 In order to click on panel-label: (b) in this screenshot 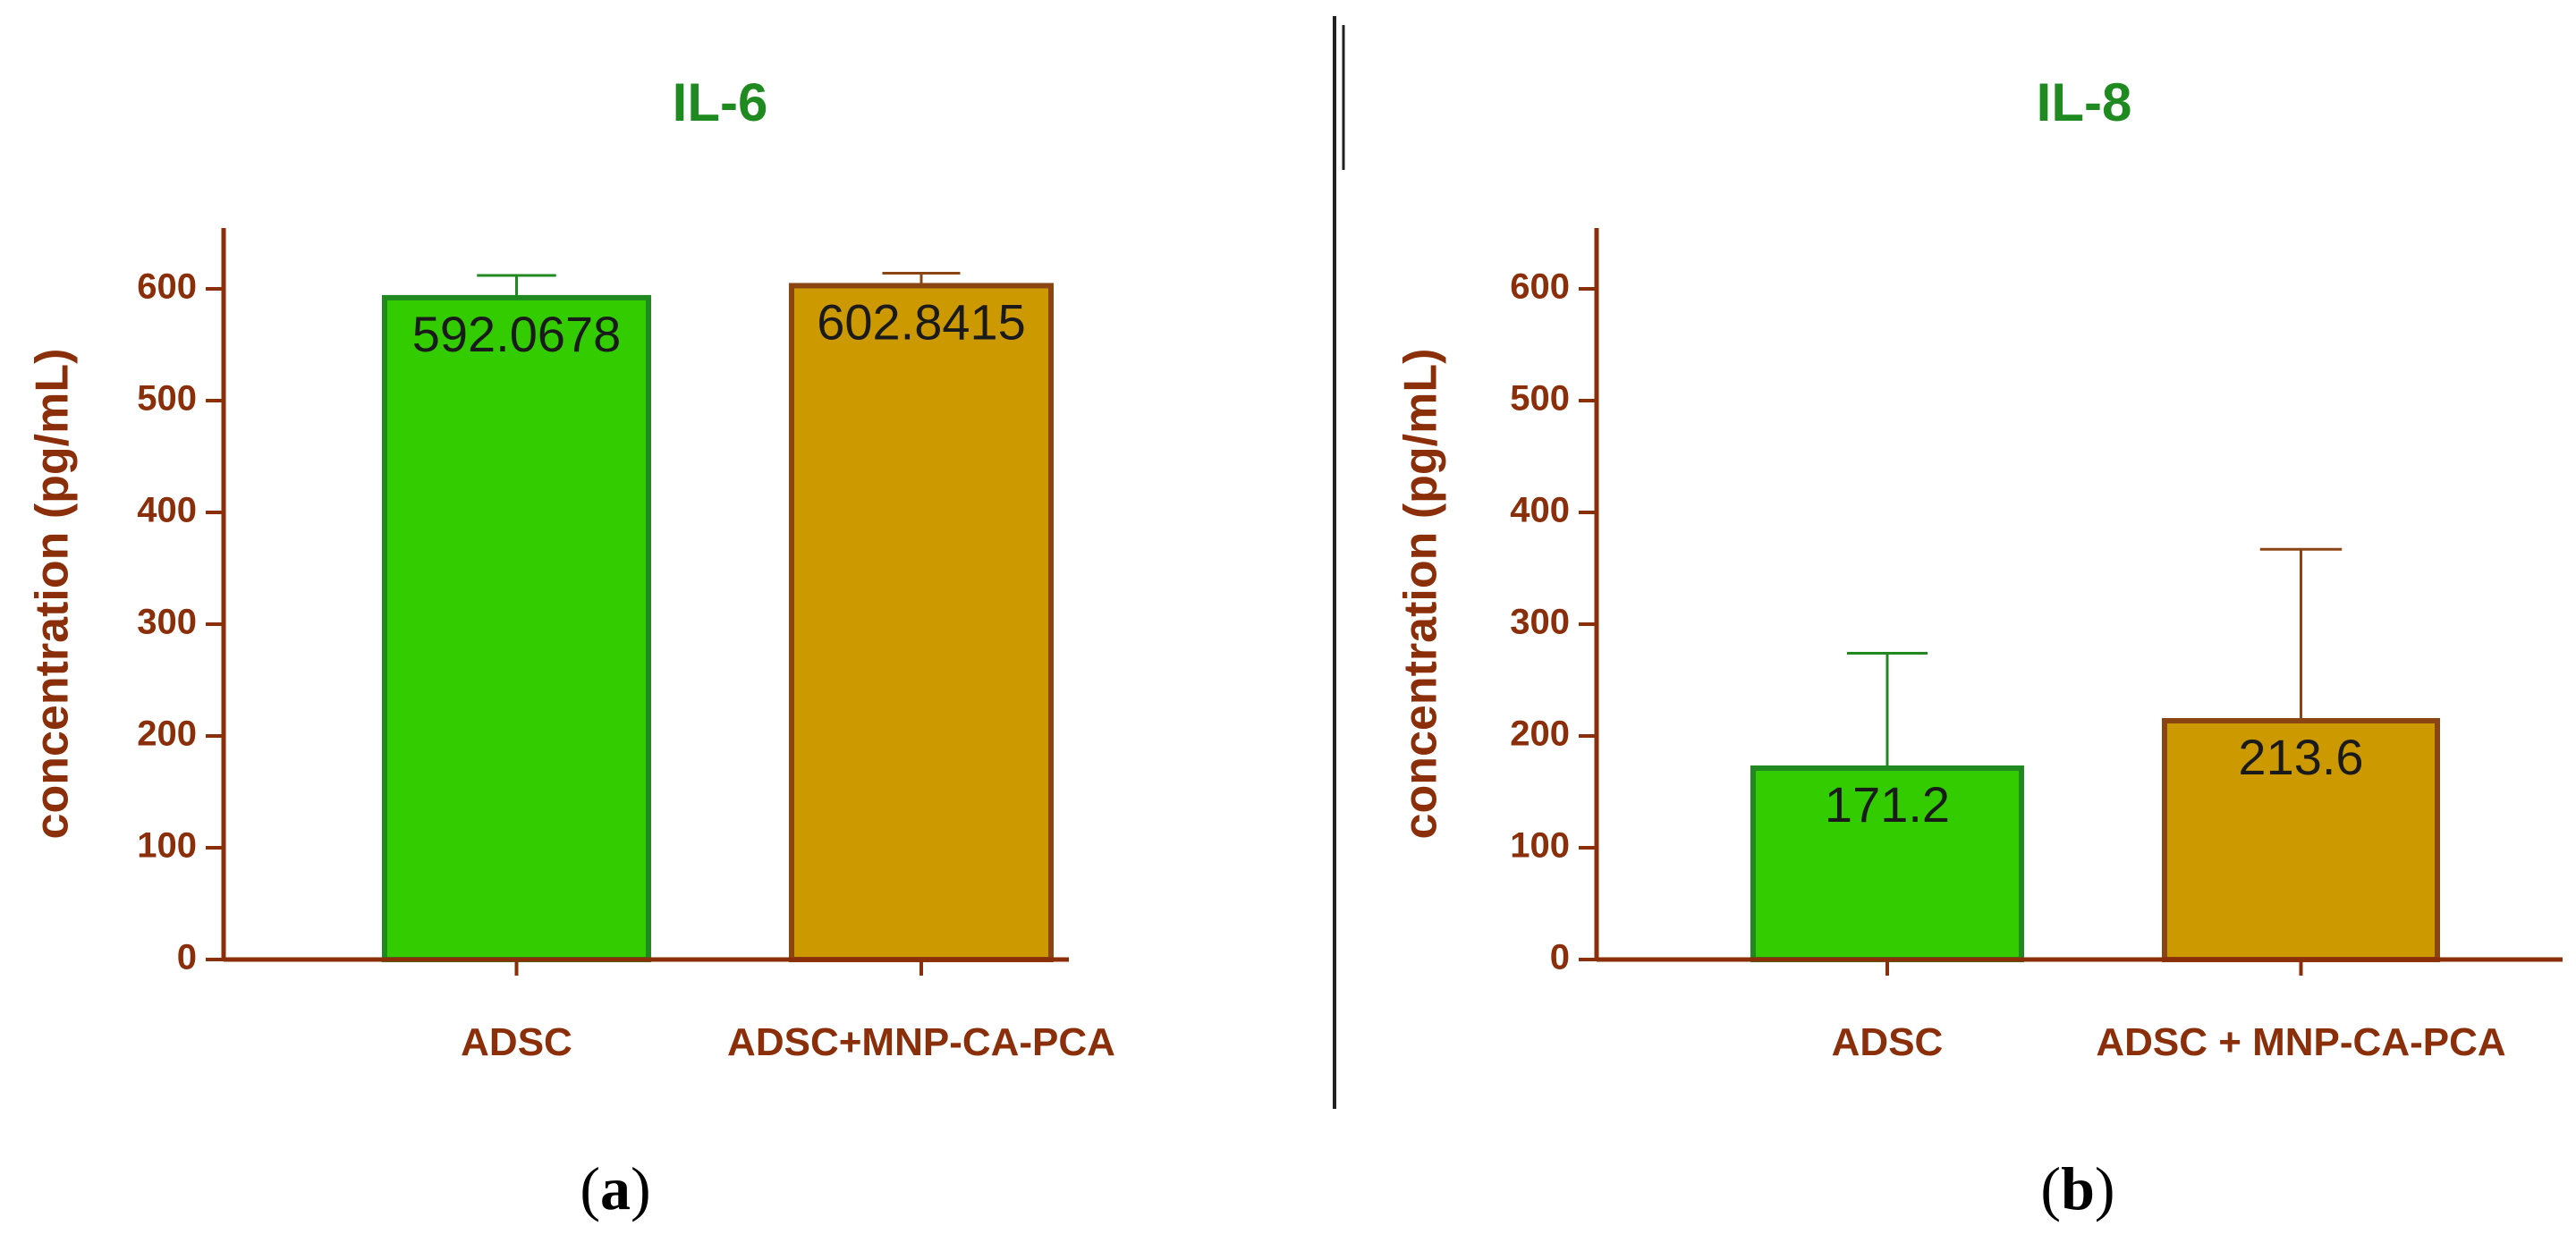, I will do `click(2077, 1188)`.